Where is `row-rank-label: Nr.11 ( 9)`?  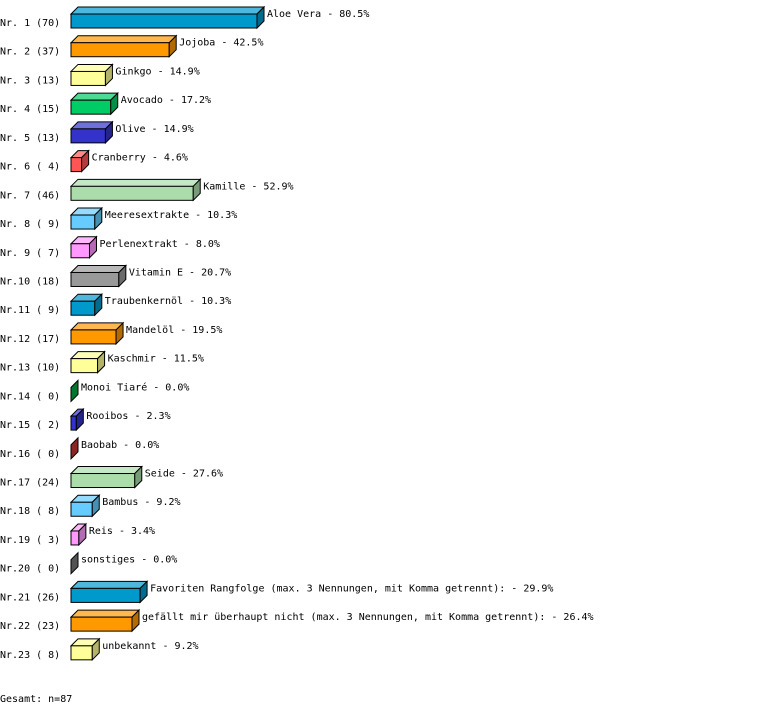
row-rank-label: Nr.11 ( 9) is located at coordinates (30, 310).